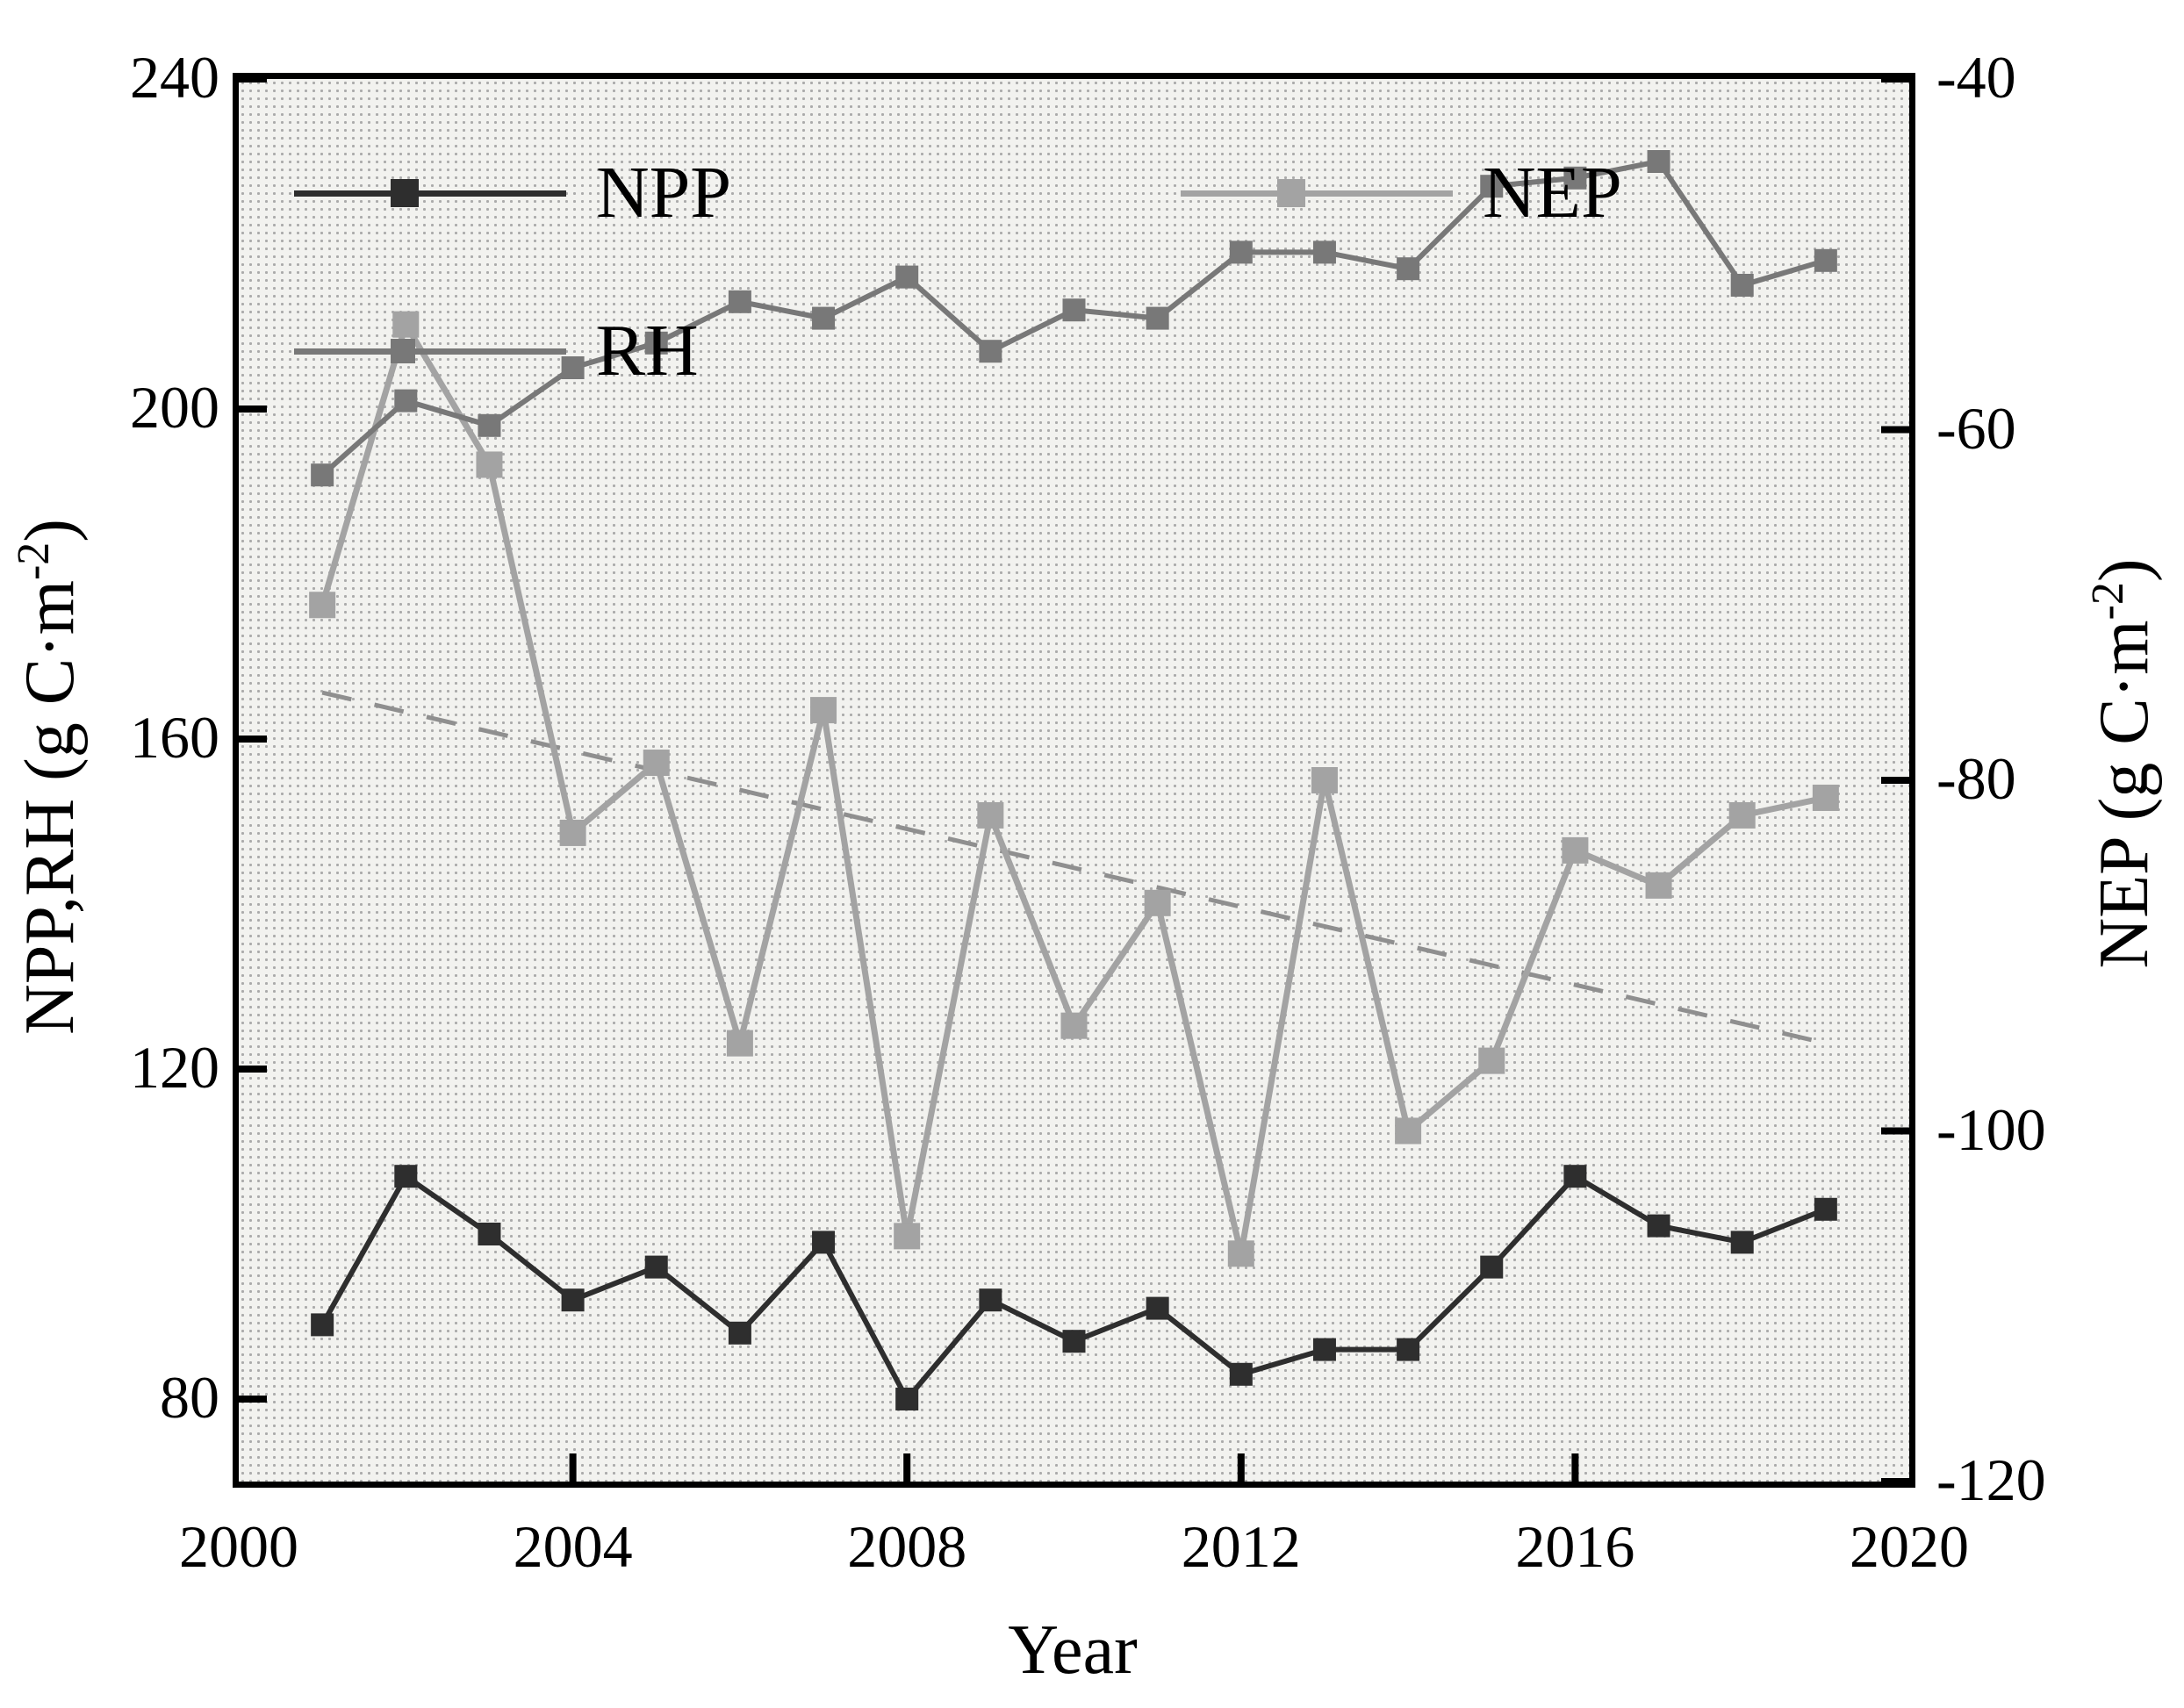 The height and width of the screenshot is (1708, 2184). What do you see at coordinates (50, 530) in the screenshot?
I see `y-left-title-close: )` at bounding box center [50, 530].